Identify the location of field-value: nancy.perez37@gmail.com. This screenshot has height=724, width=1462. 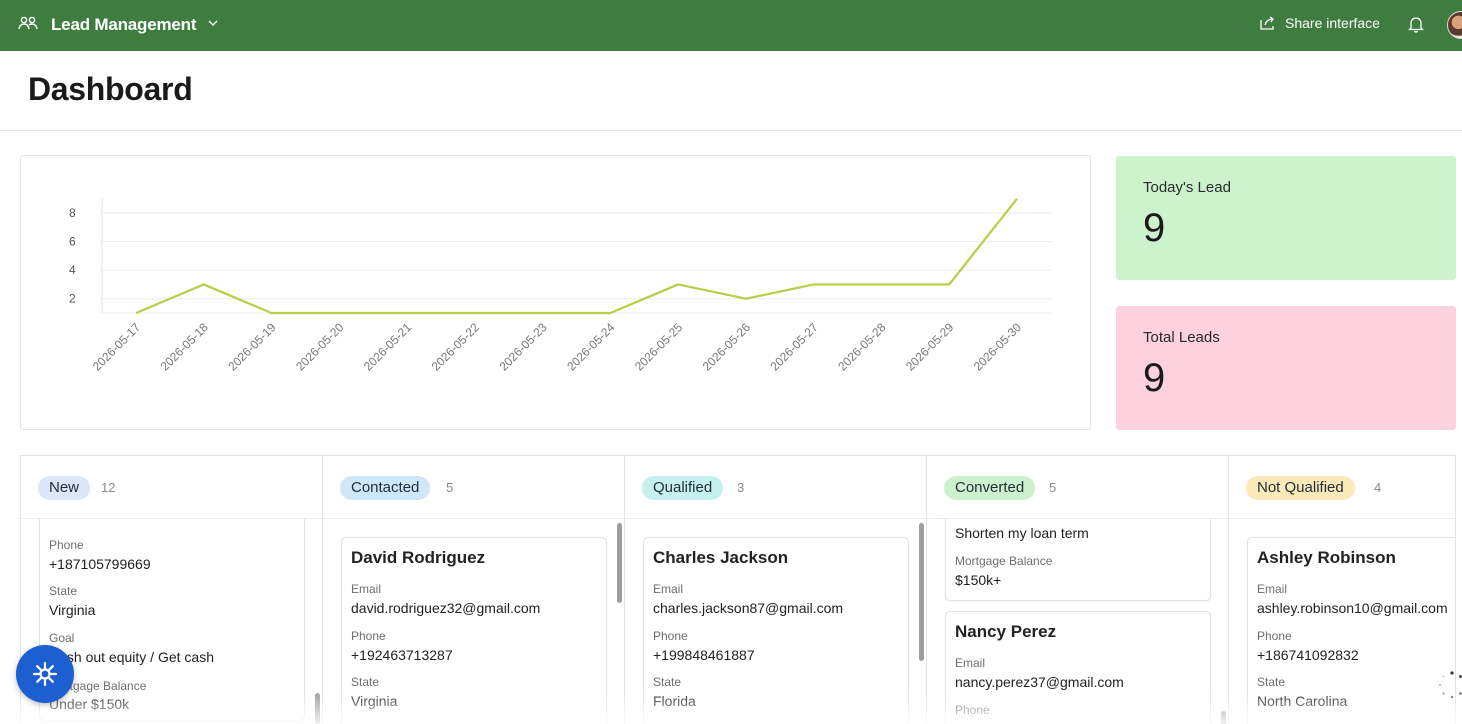
(1039, 682).